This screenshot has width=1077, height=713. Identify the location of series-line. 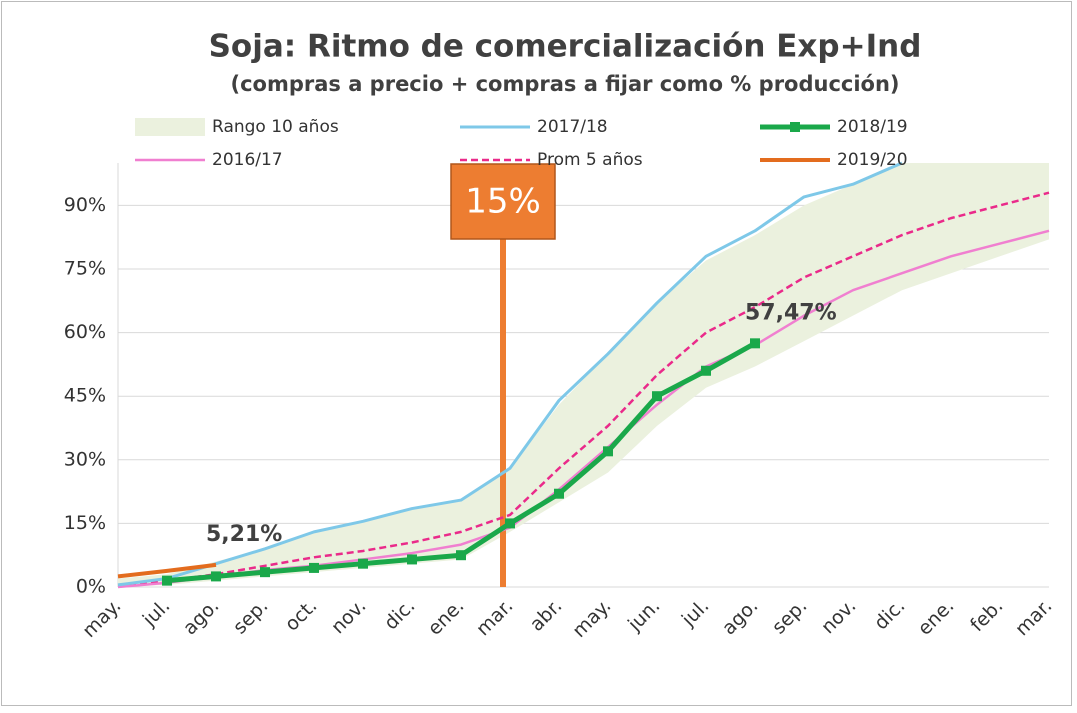
(167, 570).